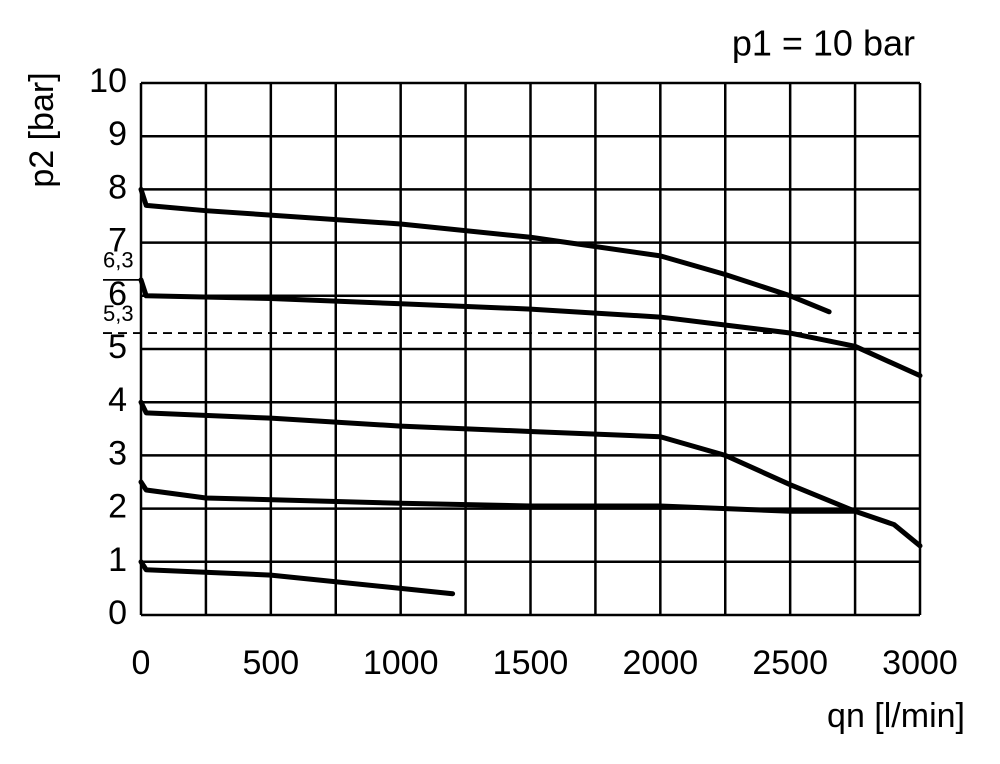  Describe the element at coordinates (117, 453) in the screenshot. I see `y-tick-label: 3` at that location.